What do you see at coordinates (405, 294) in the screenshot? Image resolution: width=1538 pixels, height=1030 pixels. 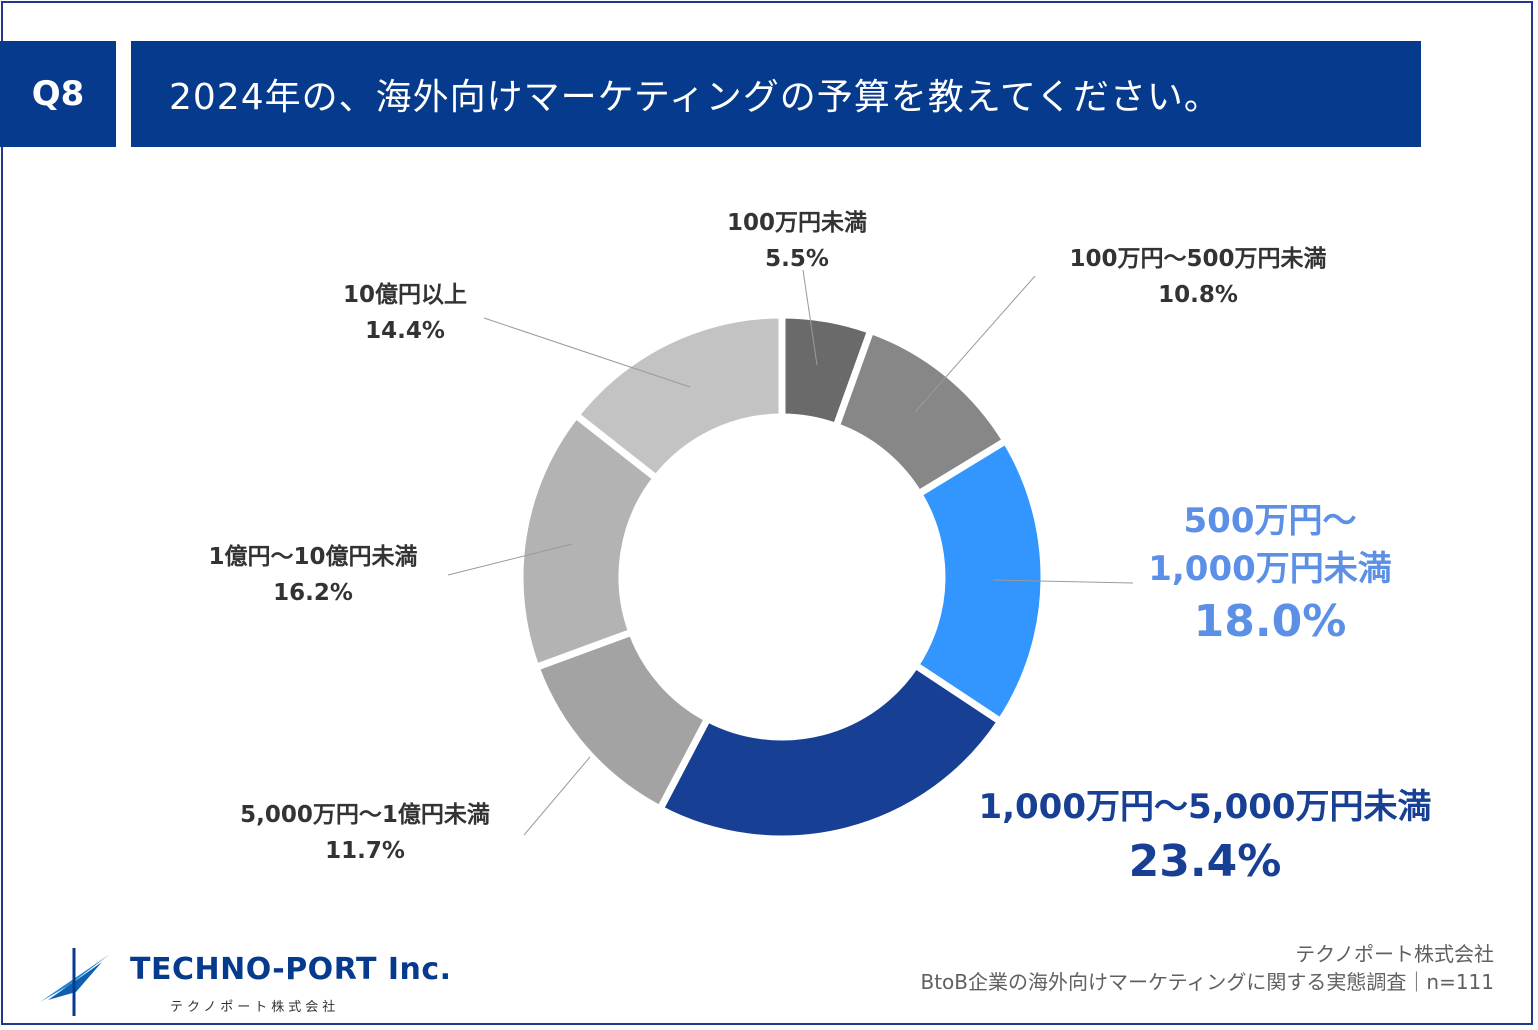 I see `slice-label-7-line-1: 10億円以上` at bounding box center [405, 294].